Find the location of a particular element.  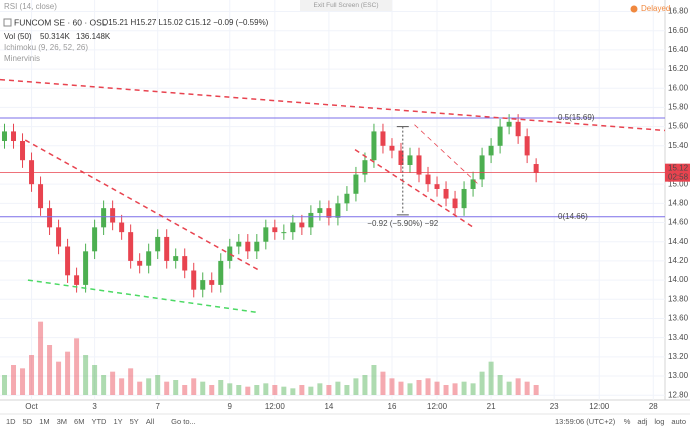

vol-legend: Vol (50) is located at coordinates (18, 36).